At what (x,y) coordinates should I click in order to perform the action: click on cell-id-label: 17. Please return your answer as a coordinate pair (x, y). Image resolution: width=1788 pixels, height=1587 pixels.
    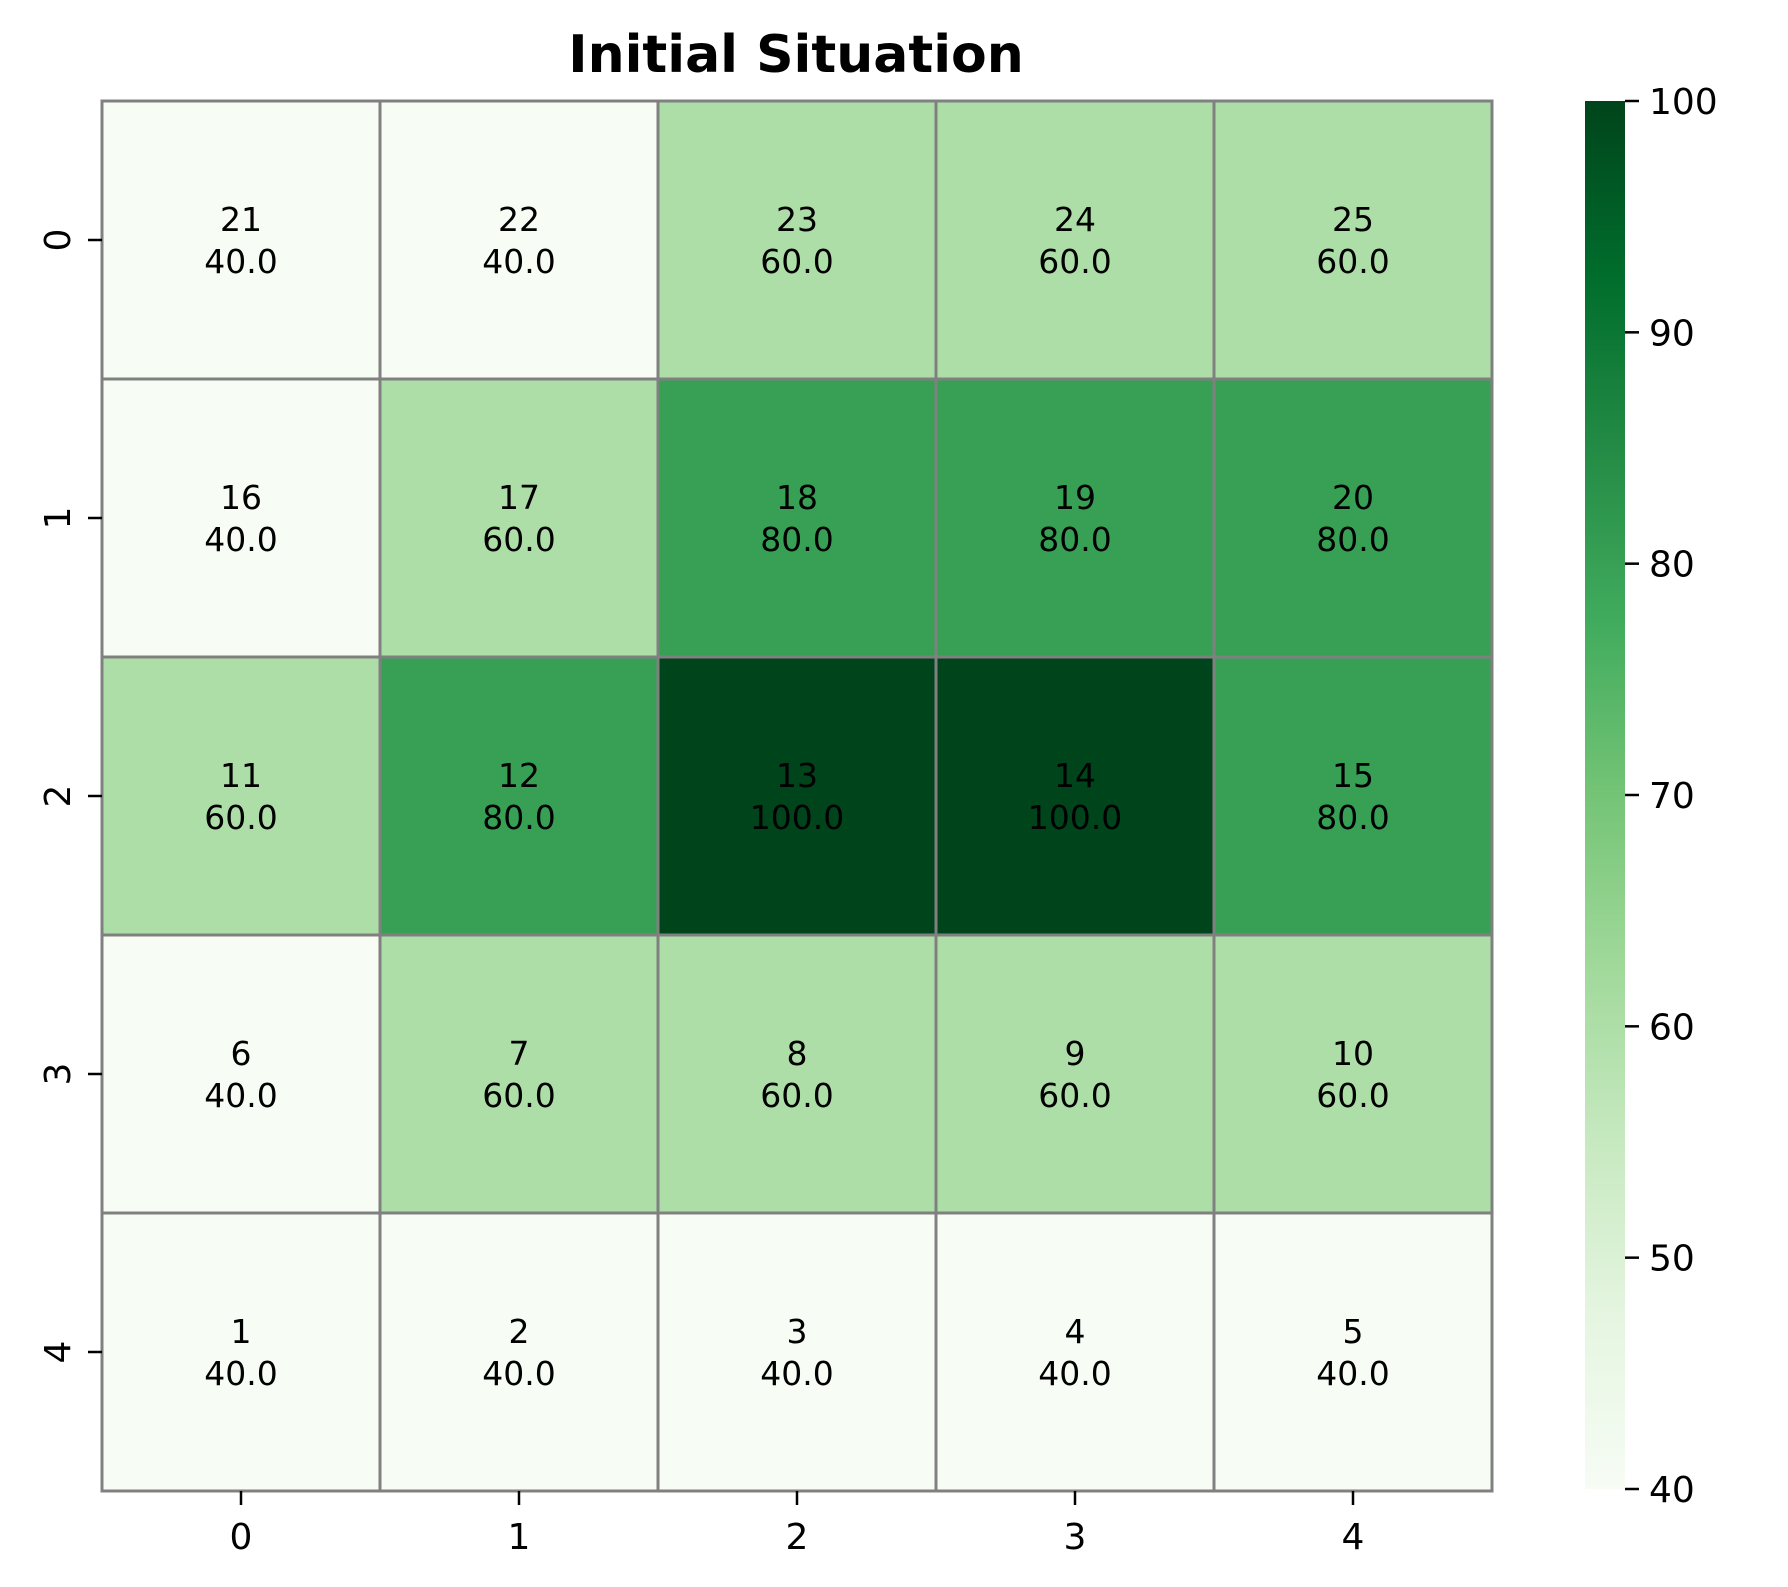
    Looking at the image, I should click on (519, 497).